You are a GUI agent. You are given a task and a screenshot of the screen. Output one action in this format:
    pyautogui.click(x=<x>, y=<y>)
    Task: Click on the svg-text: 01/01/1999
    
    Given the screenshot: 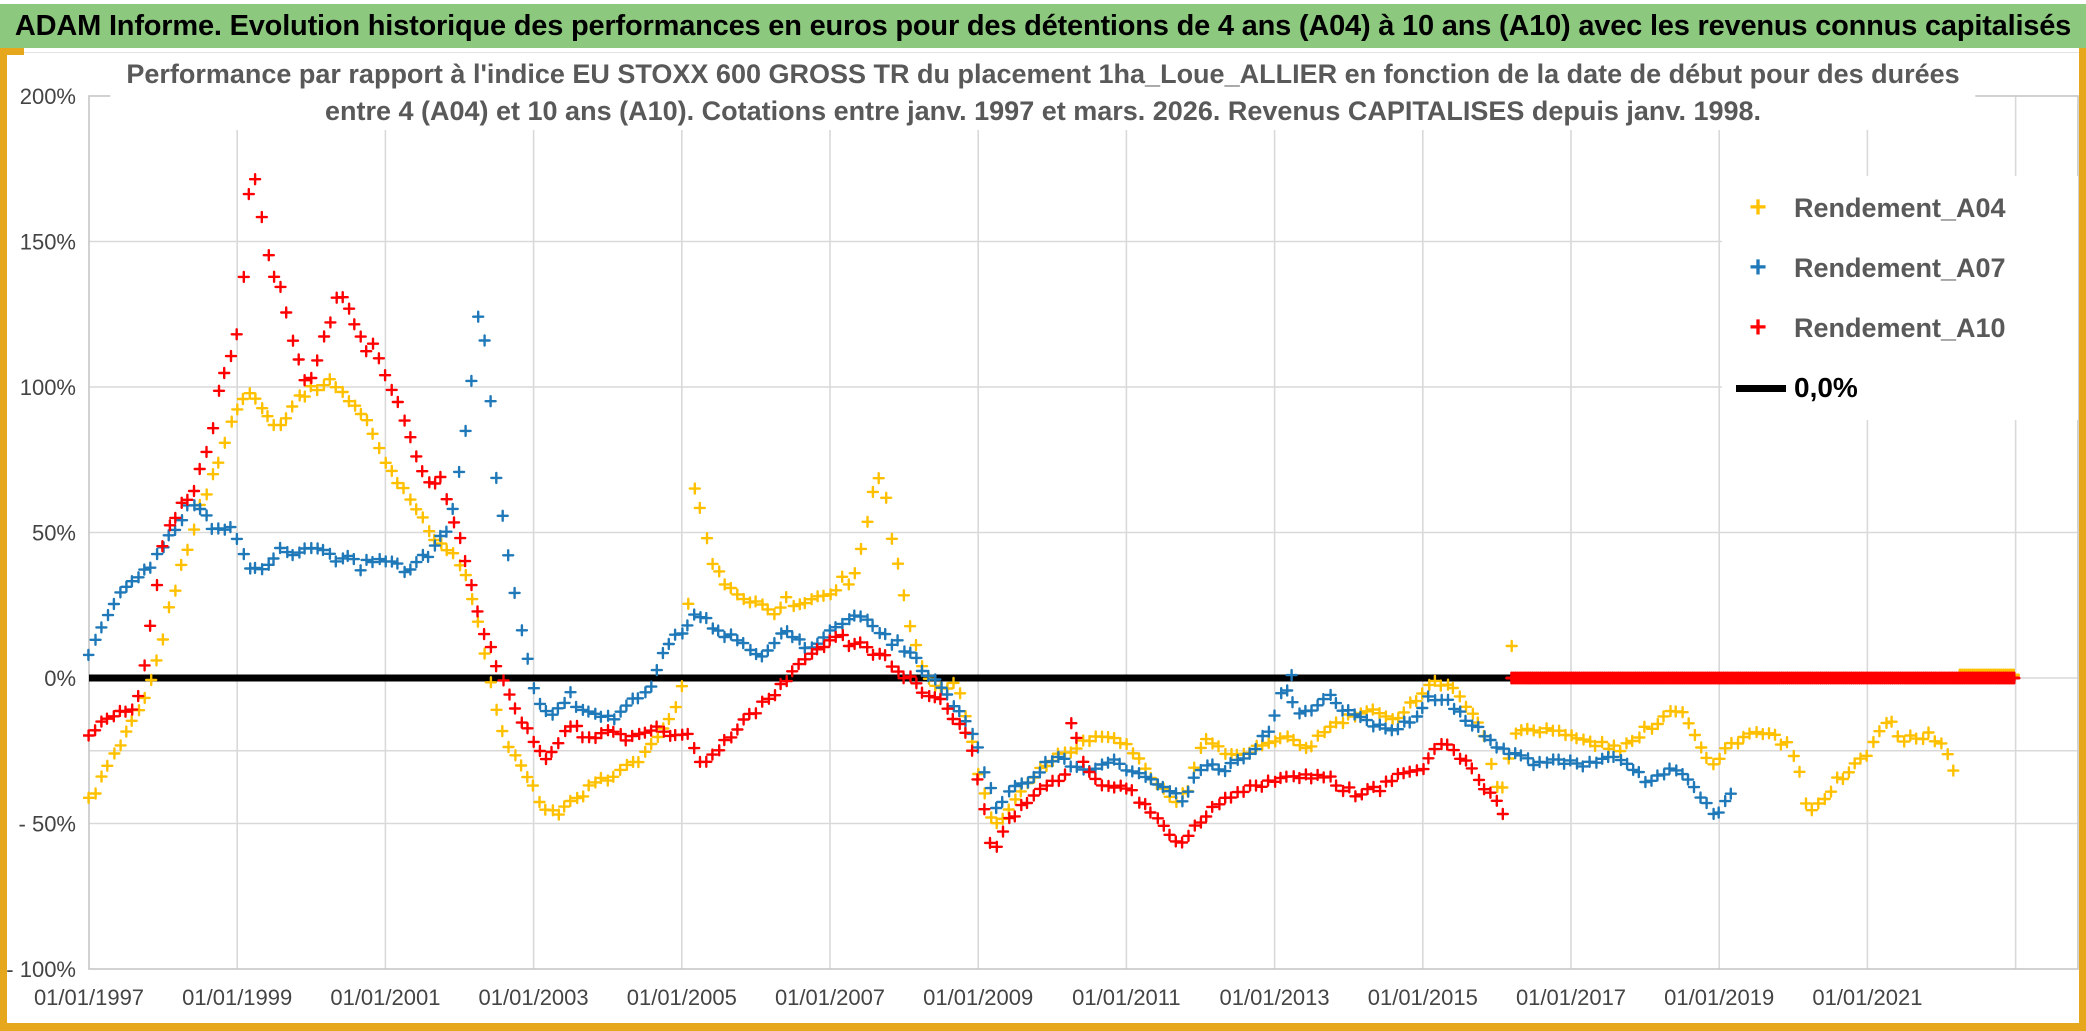 What is the action you would take?
    pyautogui.click(x=237, y=997)
    